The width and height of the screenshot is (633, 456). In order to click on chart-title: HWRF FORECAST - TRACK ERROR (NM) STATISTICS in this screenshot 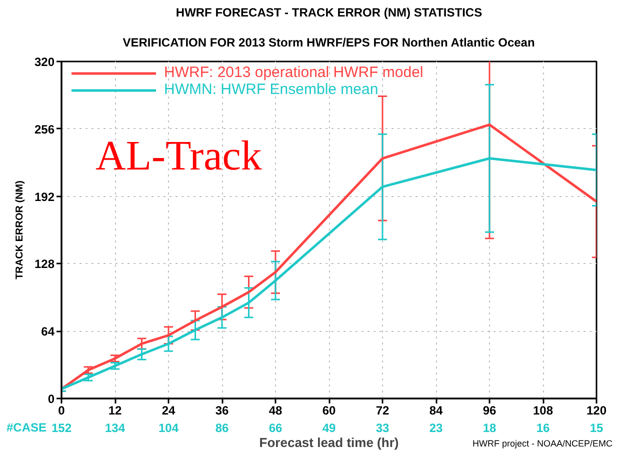, I will do `click(329, 13)`.